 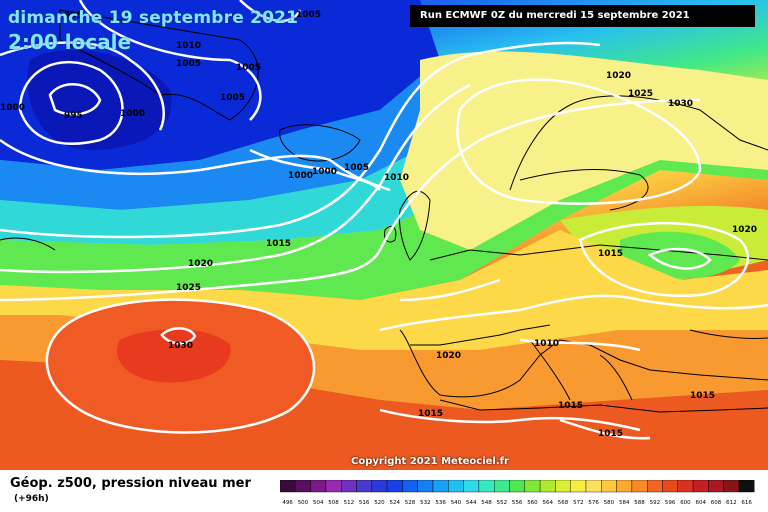 What do you see at coordinates (517, 503) in the screenshot?
I see `color-scale-tick-label: 556` at bounding box center [517, 503].